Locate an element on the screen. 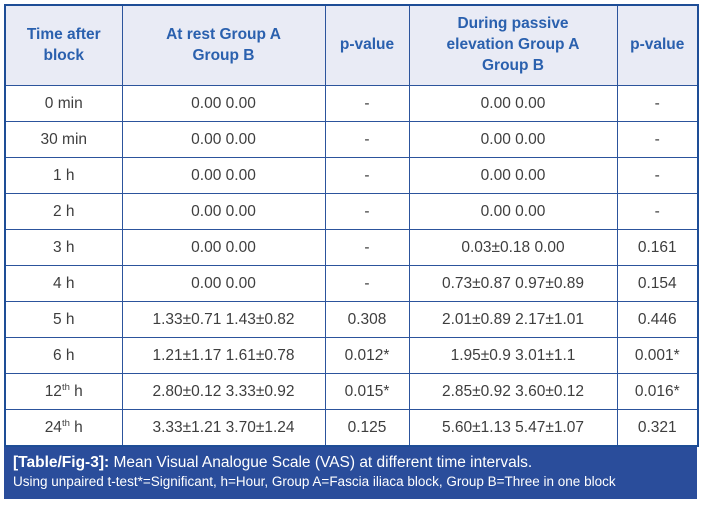 This screenshot has height=506, width=701. passive-elevation-cell: 2.01±0.89 2.17±1.01 is located at coordinates (513, 319).